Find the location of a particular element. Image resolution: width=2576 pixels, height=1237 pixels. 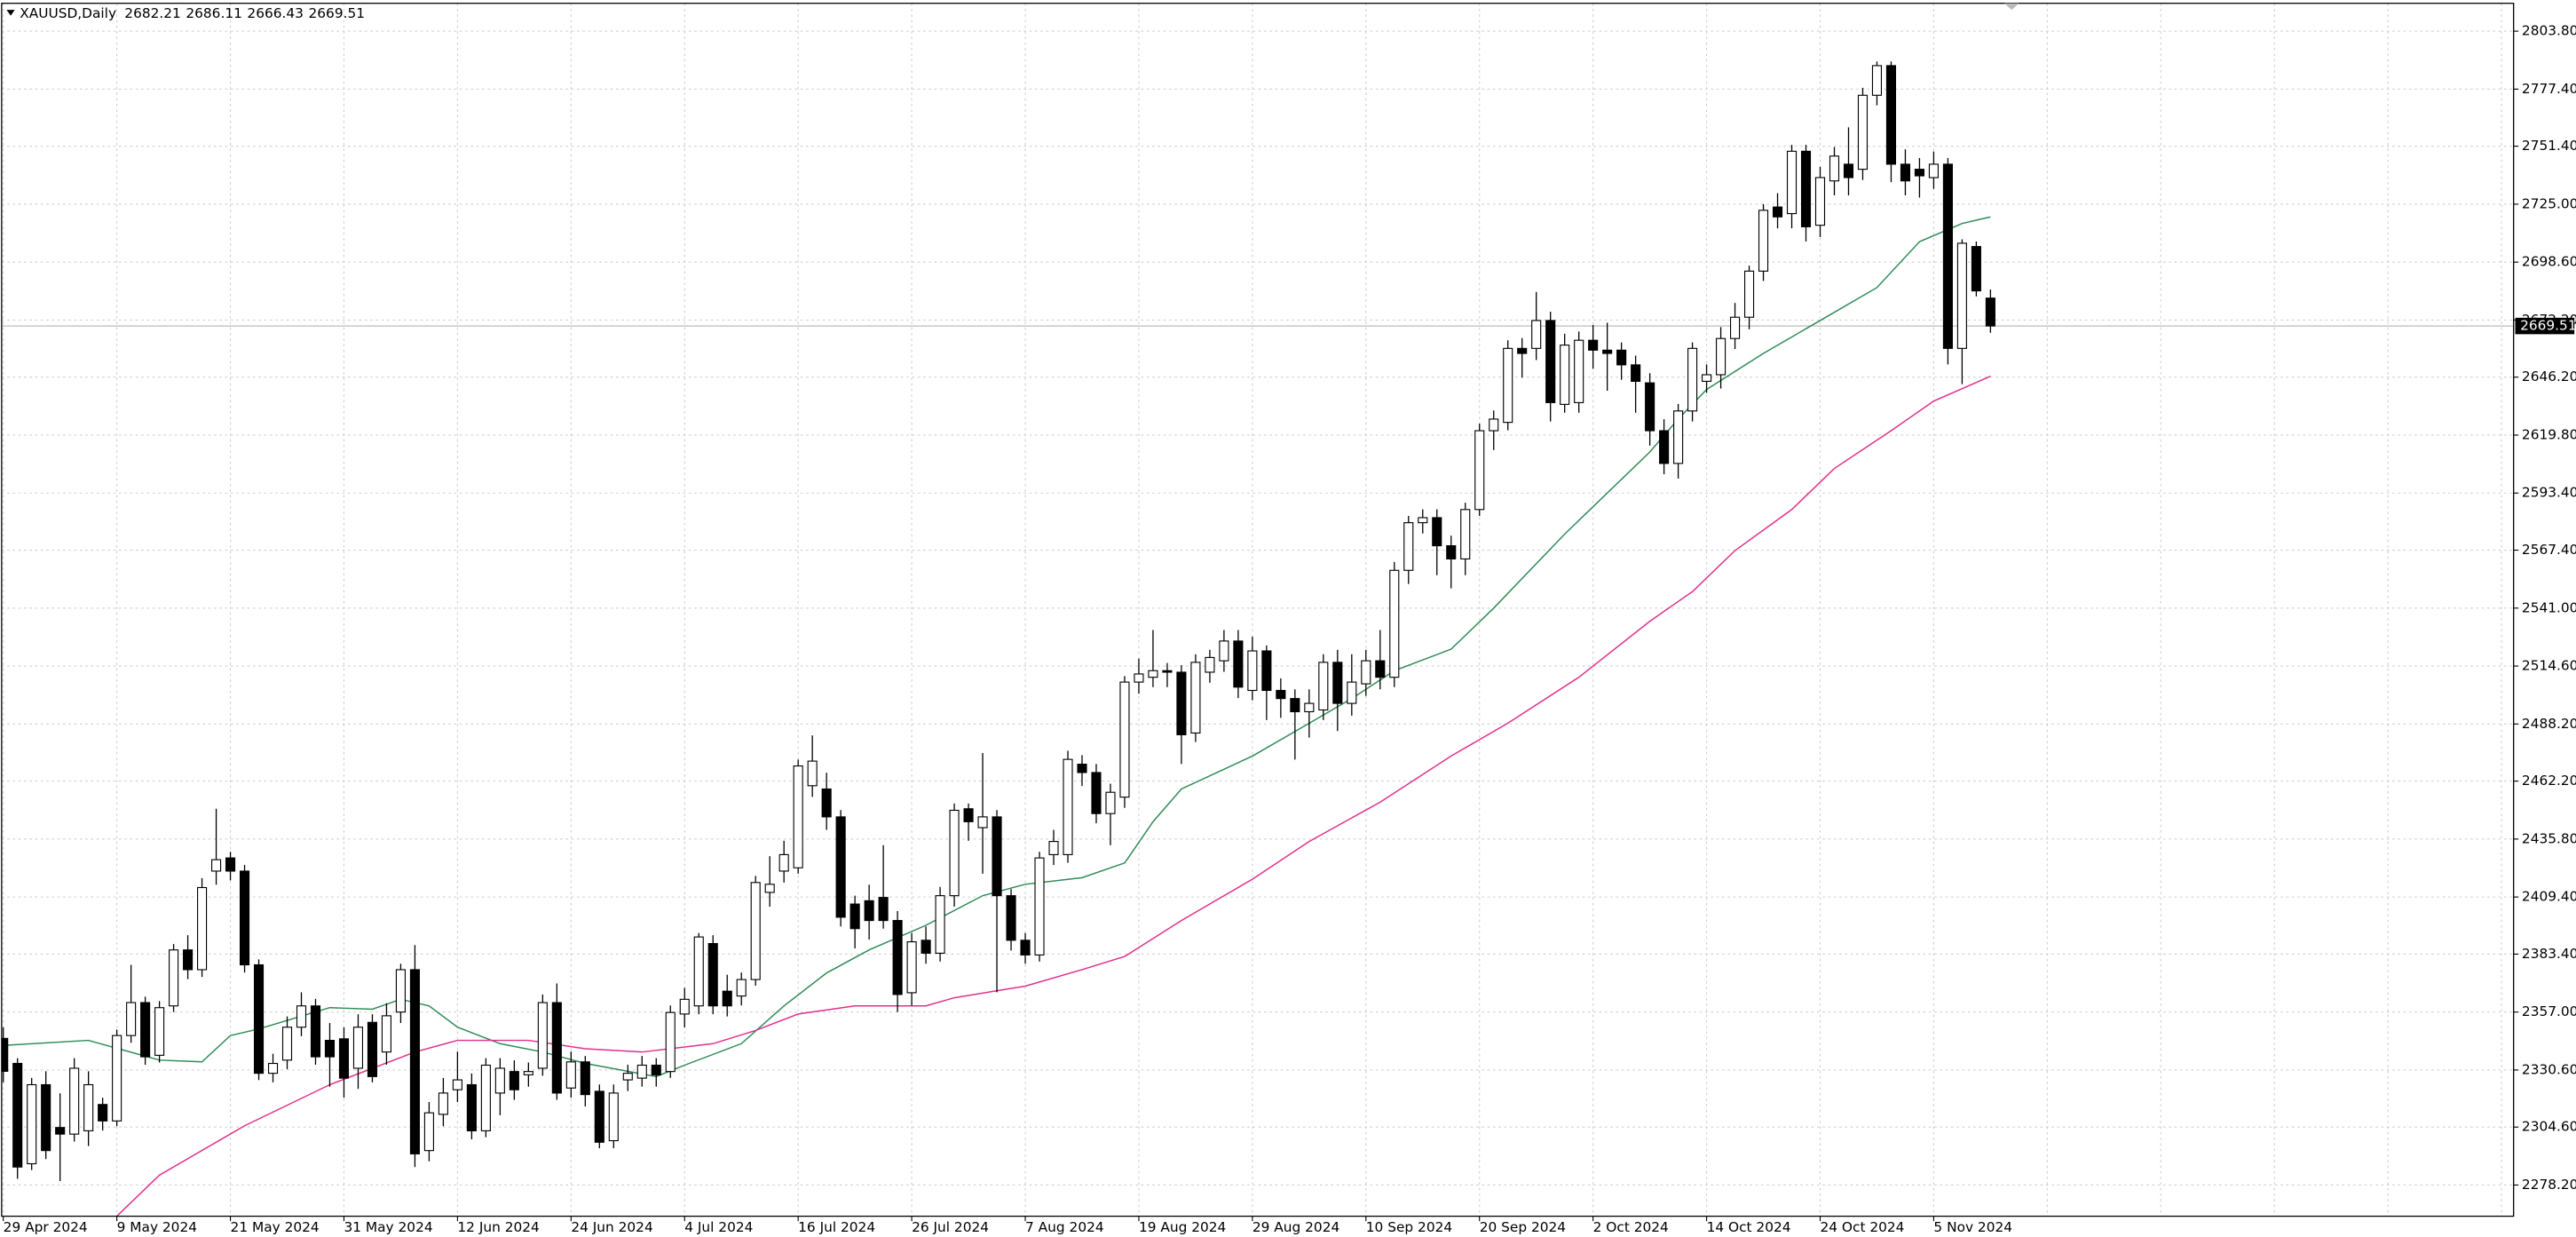

current-price-box is located at coordinates (2545, 326).